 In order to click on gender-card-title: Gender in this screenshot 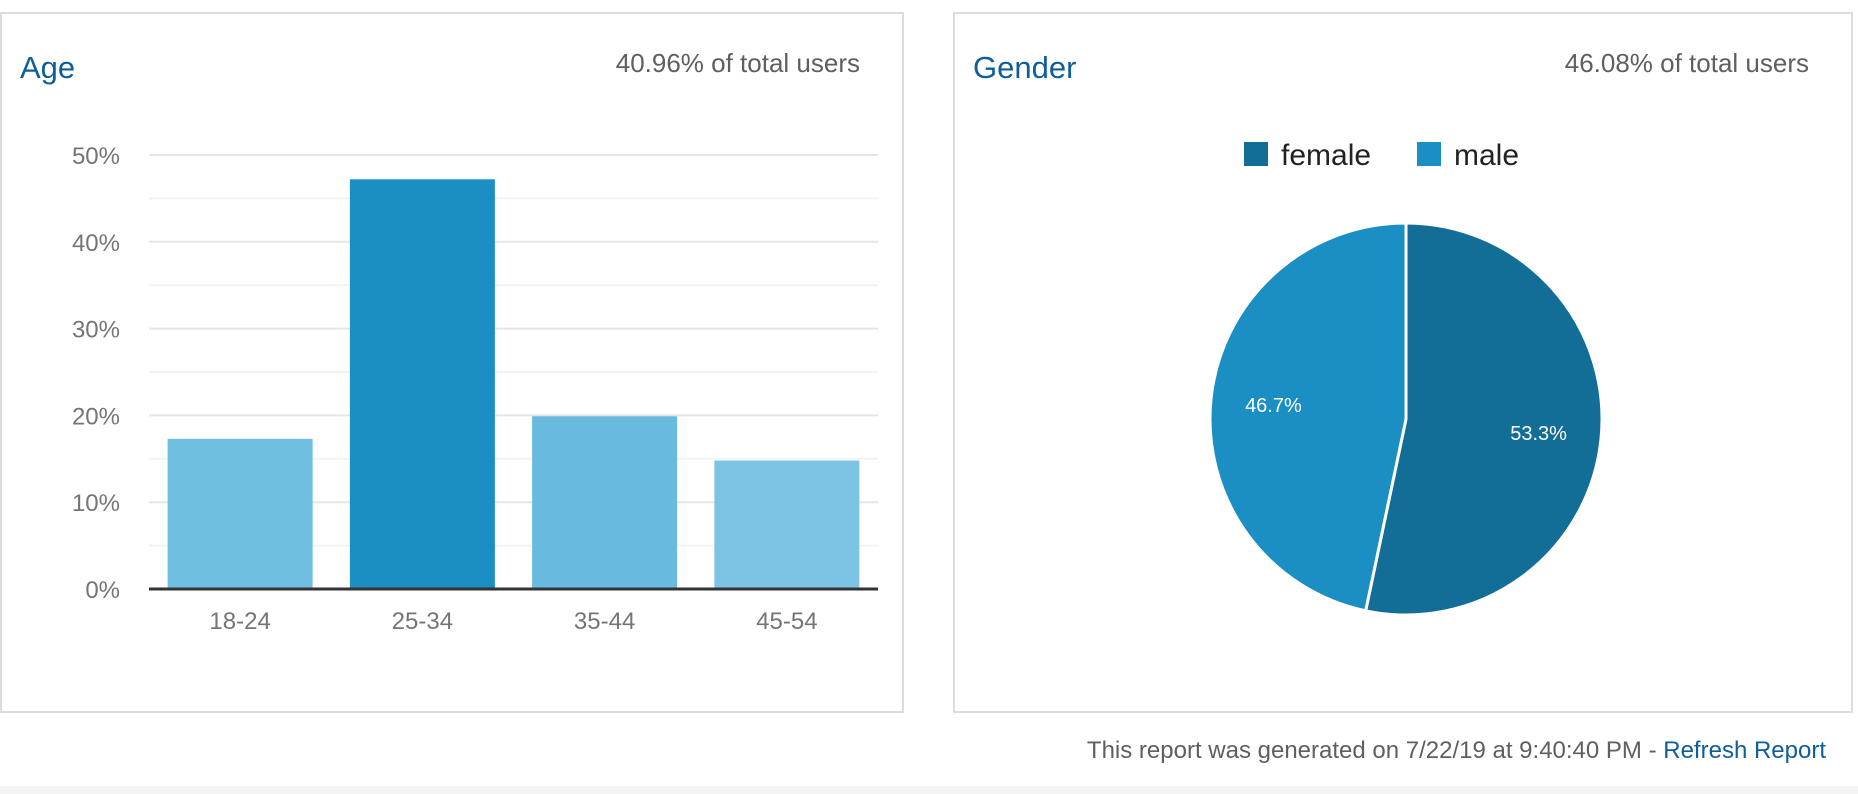, I will do `click(1025, 67)`.